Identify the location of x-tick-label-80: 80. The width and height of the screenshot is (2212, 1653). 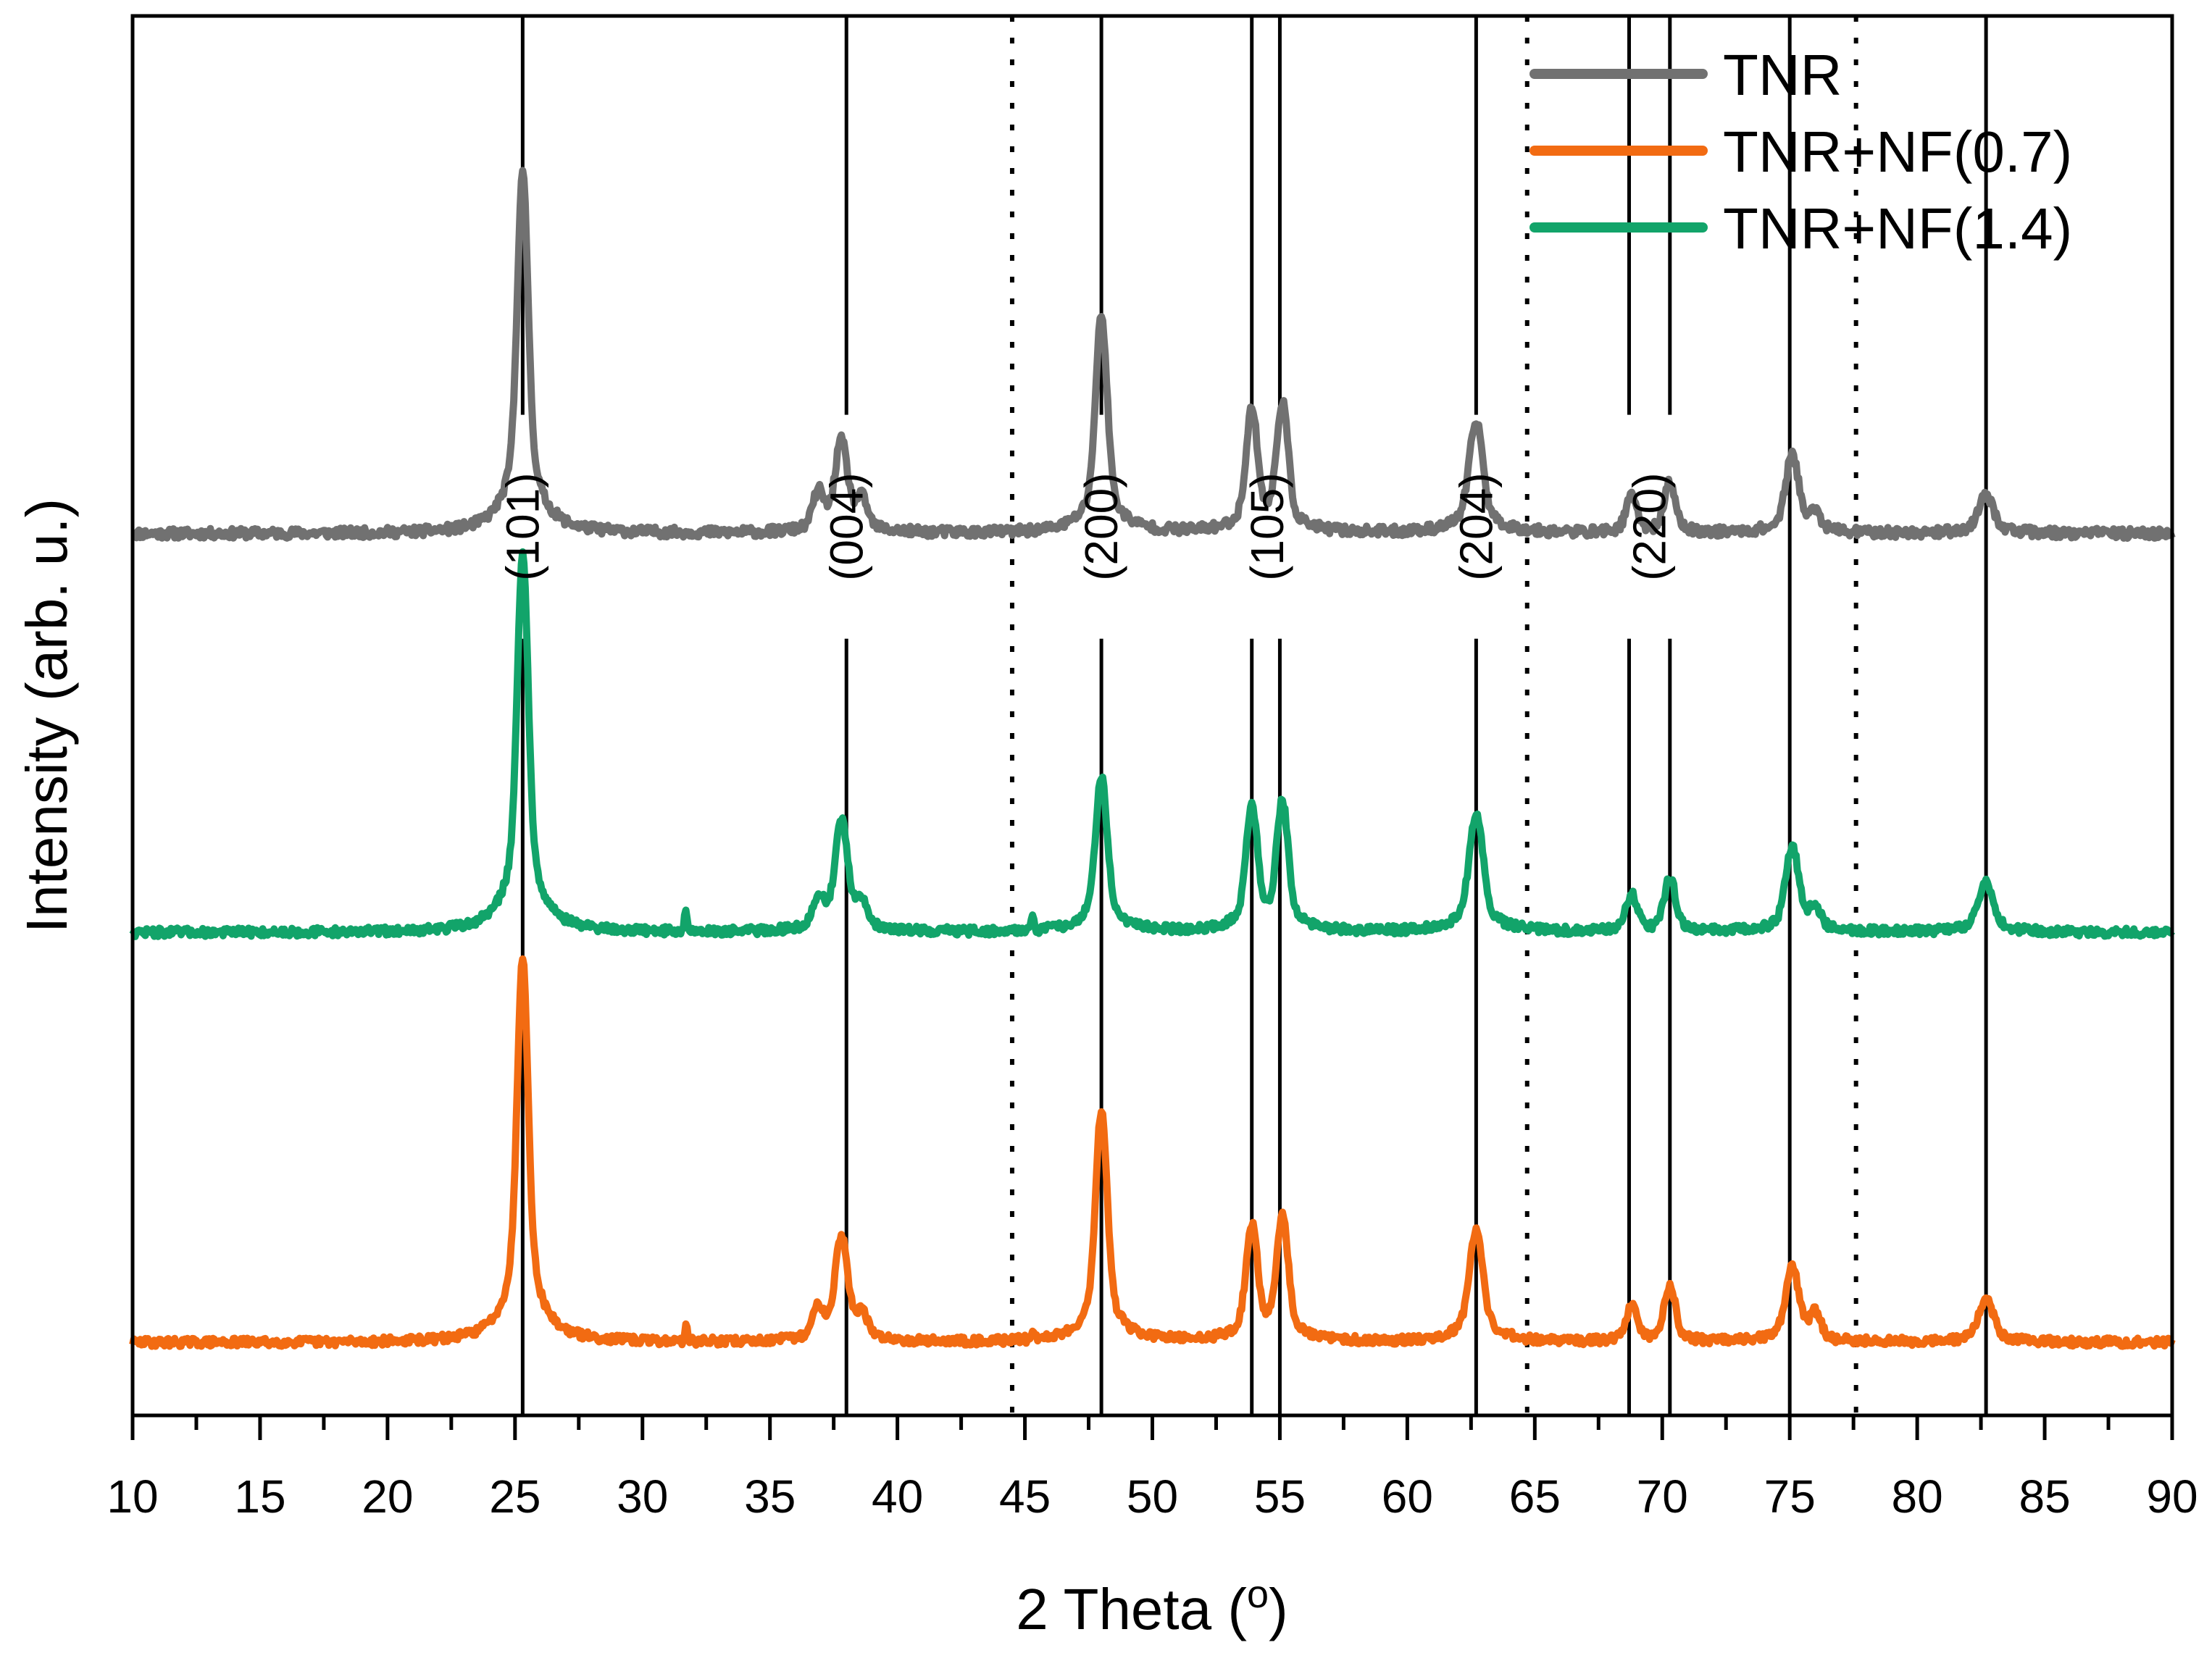
(1917, 1496).